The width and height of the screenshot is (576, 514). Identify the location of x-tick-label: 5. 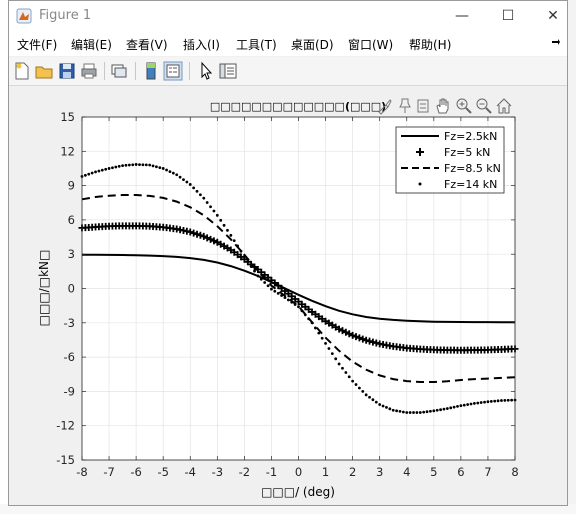
(433, 472).